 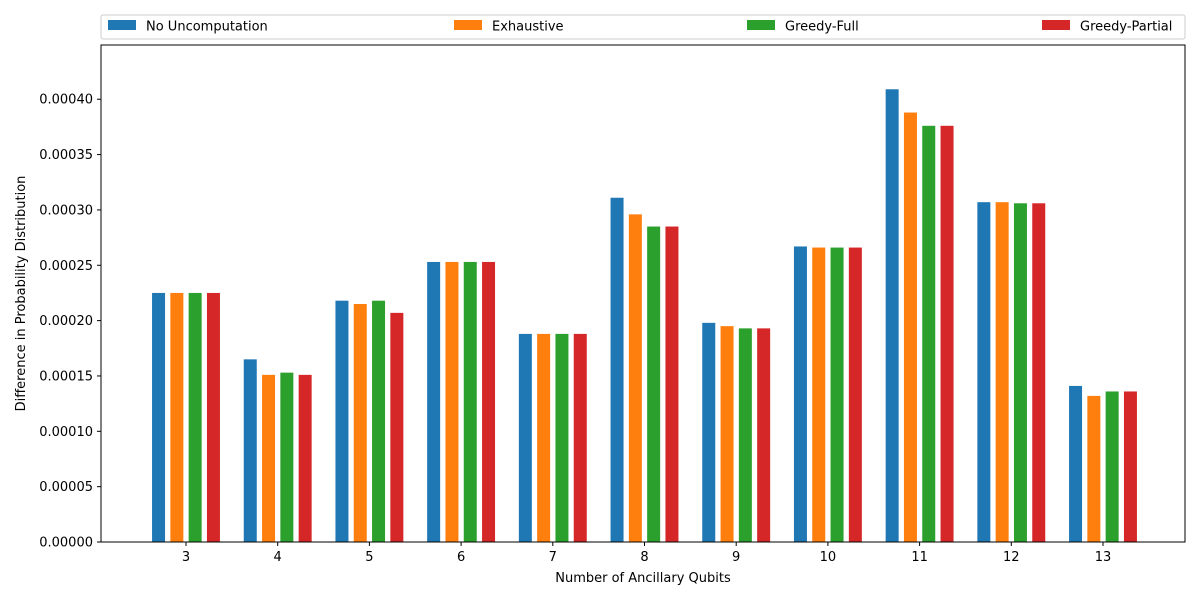 What do you see at coordinates (919, 557) in the screenshot?
I see `x-tick-label: 11` at bounding box center [919, 557].